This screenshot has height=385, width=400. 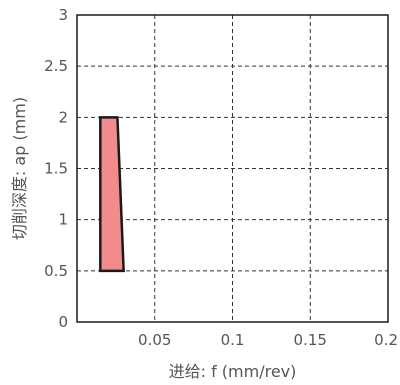 I want to click on y-tick-label: 0, so click(x=63, y=322).